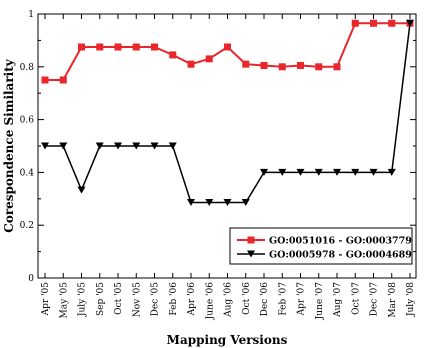 This screenshot has height=348, width=446. I want to click on x-tick-label: Aug '06, so click(229, 300).